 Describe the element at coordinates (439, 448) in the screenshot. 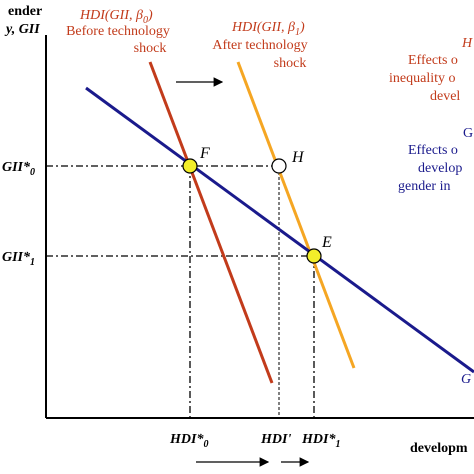

I see `x-axis-title: developm` at that location.